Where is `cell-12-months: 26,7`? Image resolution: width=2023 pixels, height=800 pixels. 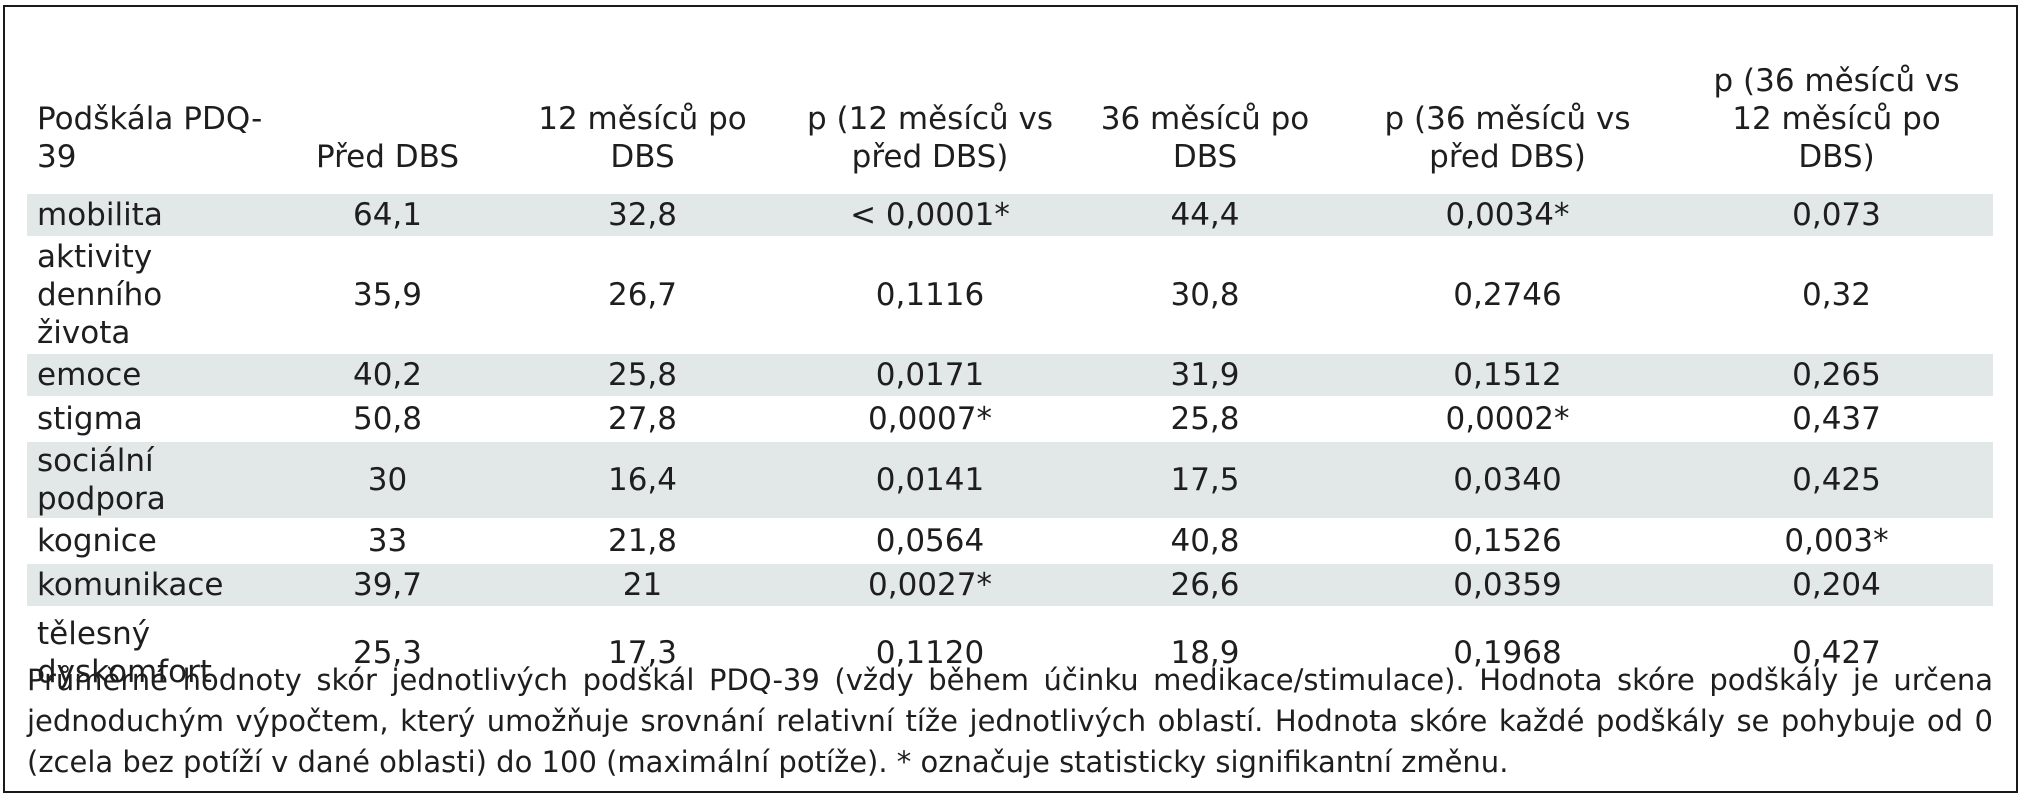 cell-12-months: 26,7 is located at coordinates (642, 295).